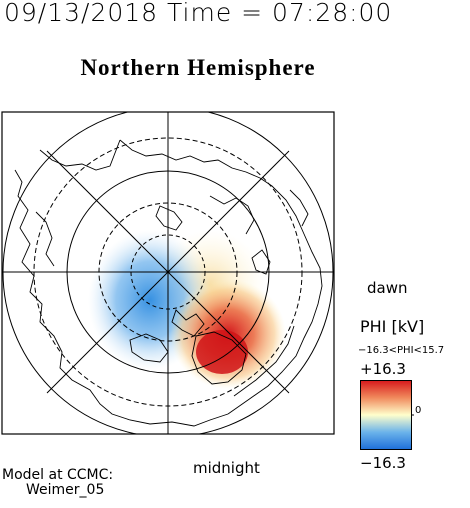 This screenshot has height=508, width=470. What do you see at coordinates (401, 350) in the screenshot?
I see `colorbar-range: −16.3<PHI<15.7` at bounding box center [401, 350].